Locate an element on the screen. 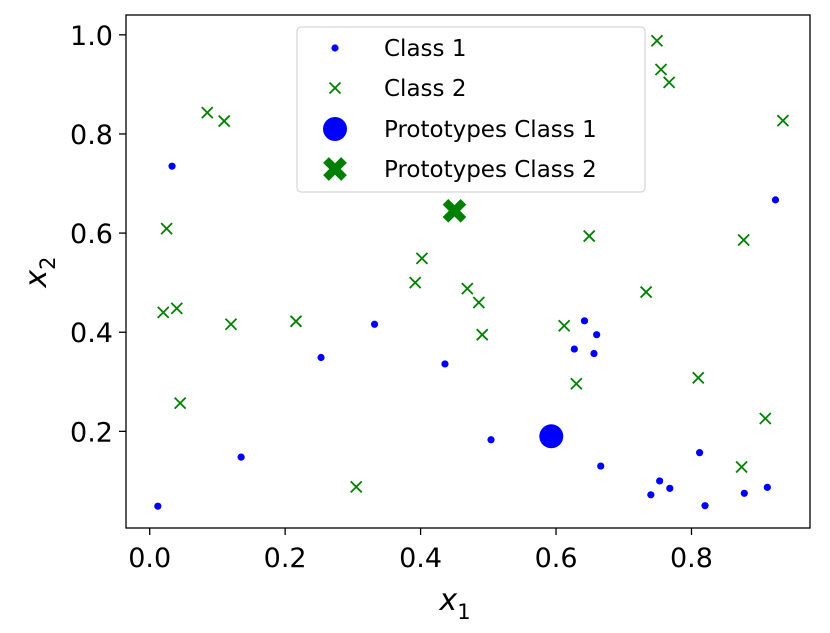  x-tick-label: 0.8 is located at coordinates (691, 558).